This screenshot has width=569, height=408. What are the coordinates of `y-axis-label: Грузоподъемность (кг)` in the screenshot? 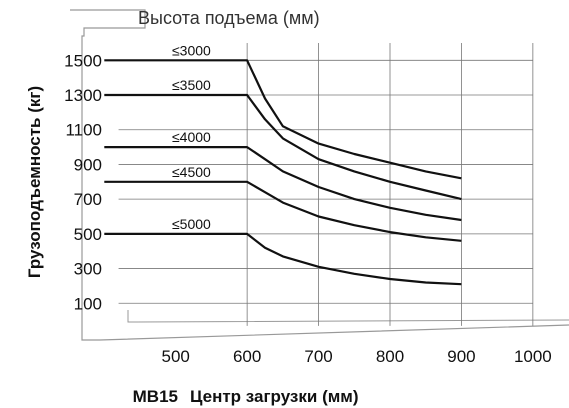 It's located at (34, 182).